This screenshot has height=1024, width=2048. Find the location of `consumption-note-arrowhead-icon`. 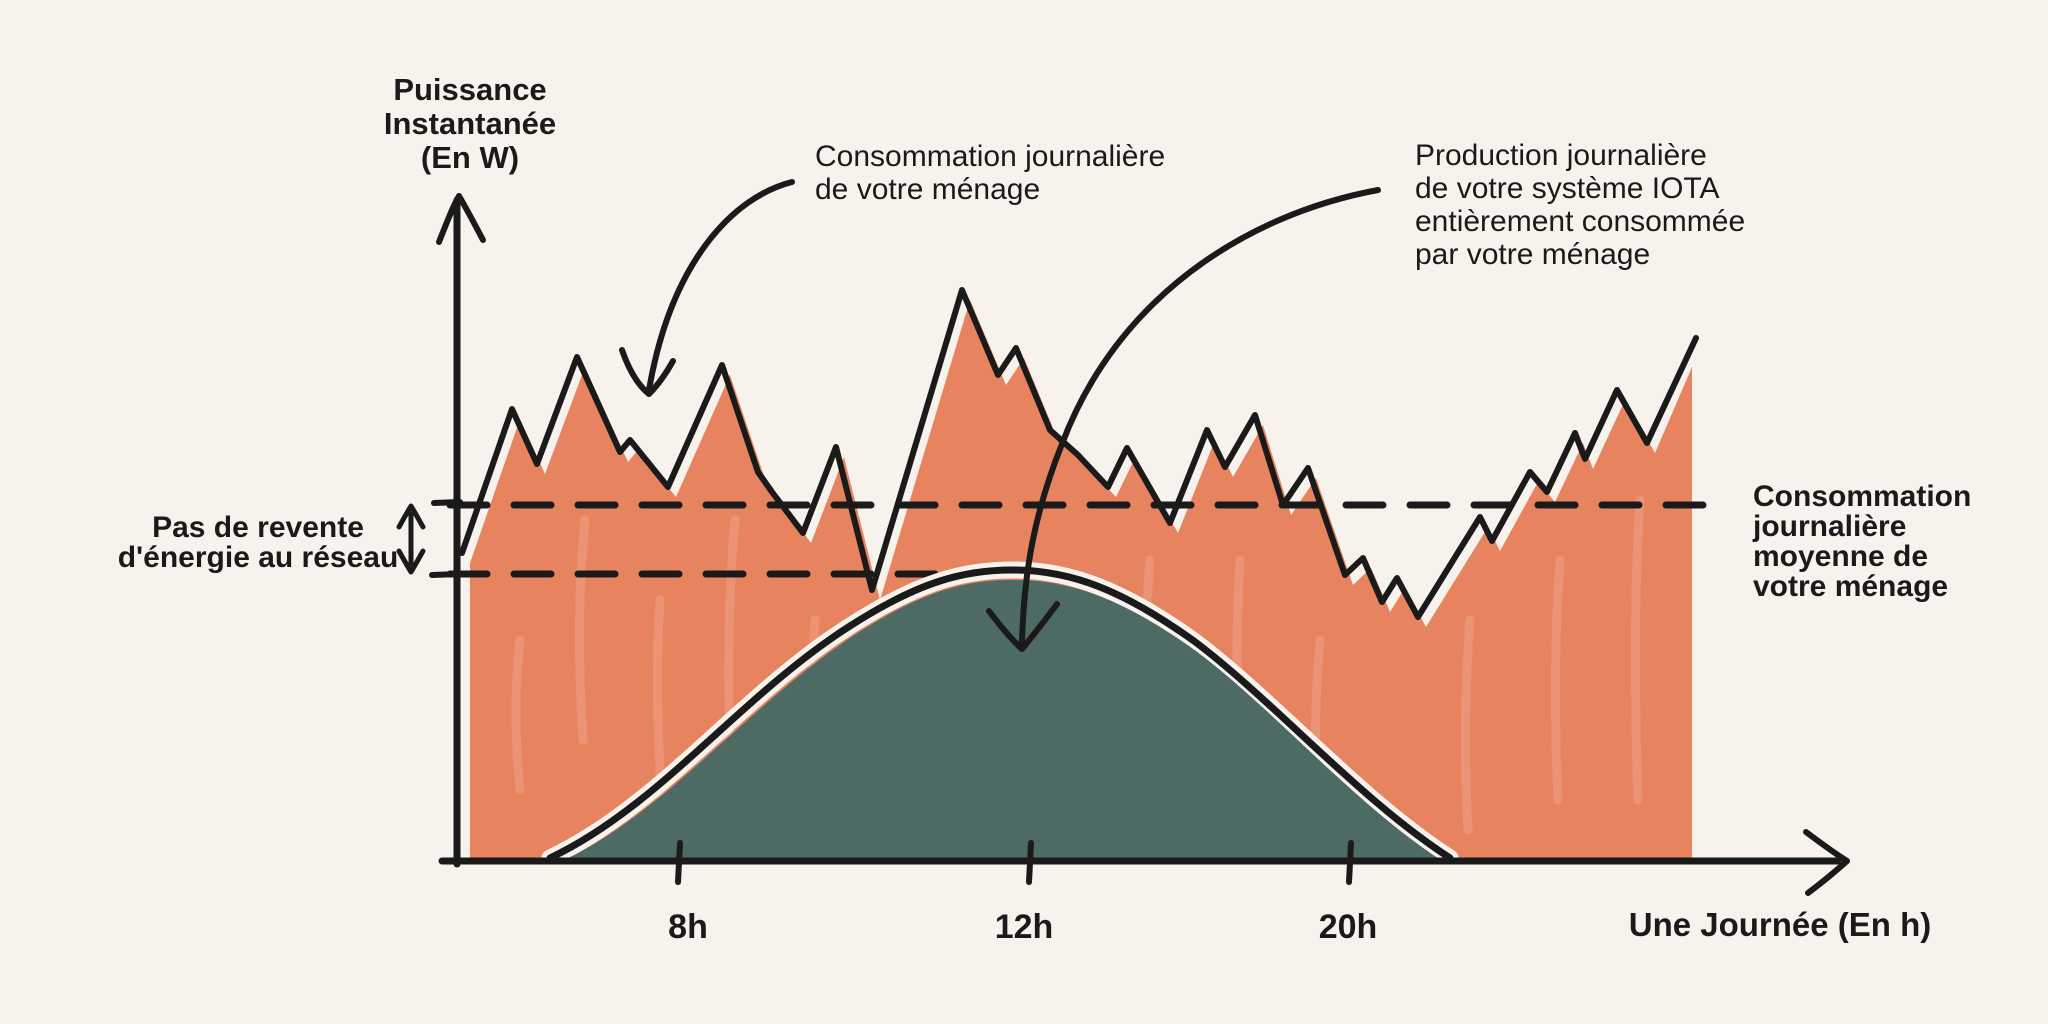

consumption-note-arrowhead-icon is located at coordinates (647, 372).